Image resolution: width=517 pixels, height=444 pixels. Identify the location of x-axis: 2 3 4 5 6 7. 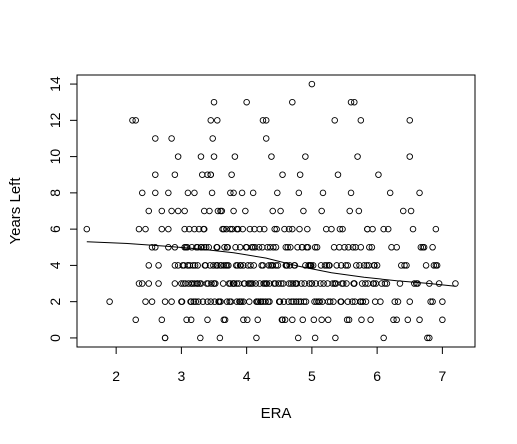
(279, 365).